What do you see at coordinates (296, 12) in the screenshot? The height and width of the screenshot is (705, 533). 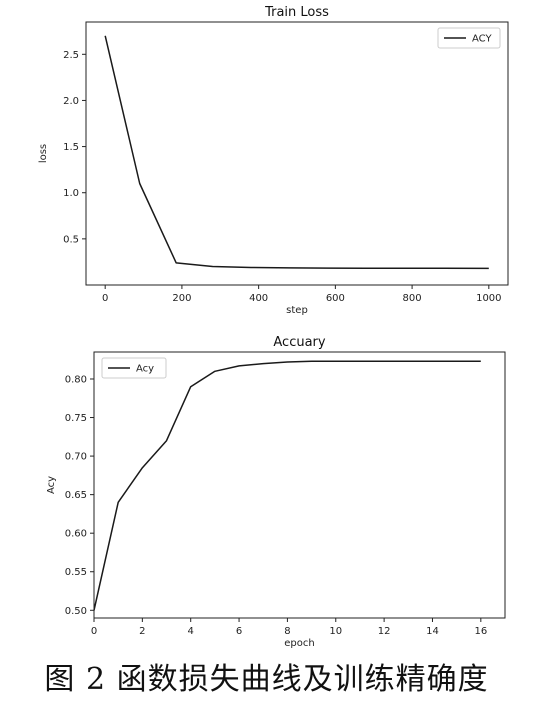 I see `chart-title: Train Loss` at bounding box center [296, 12].